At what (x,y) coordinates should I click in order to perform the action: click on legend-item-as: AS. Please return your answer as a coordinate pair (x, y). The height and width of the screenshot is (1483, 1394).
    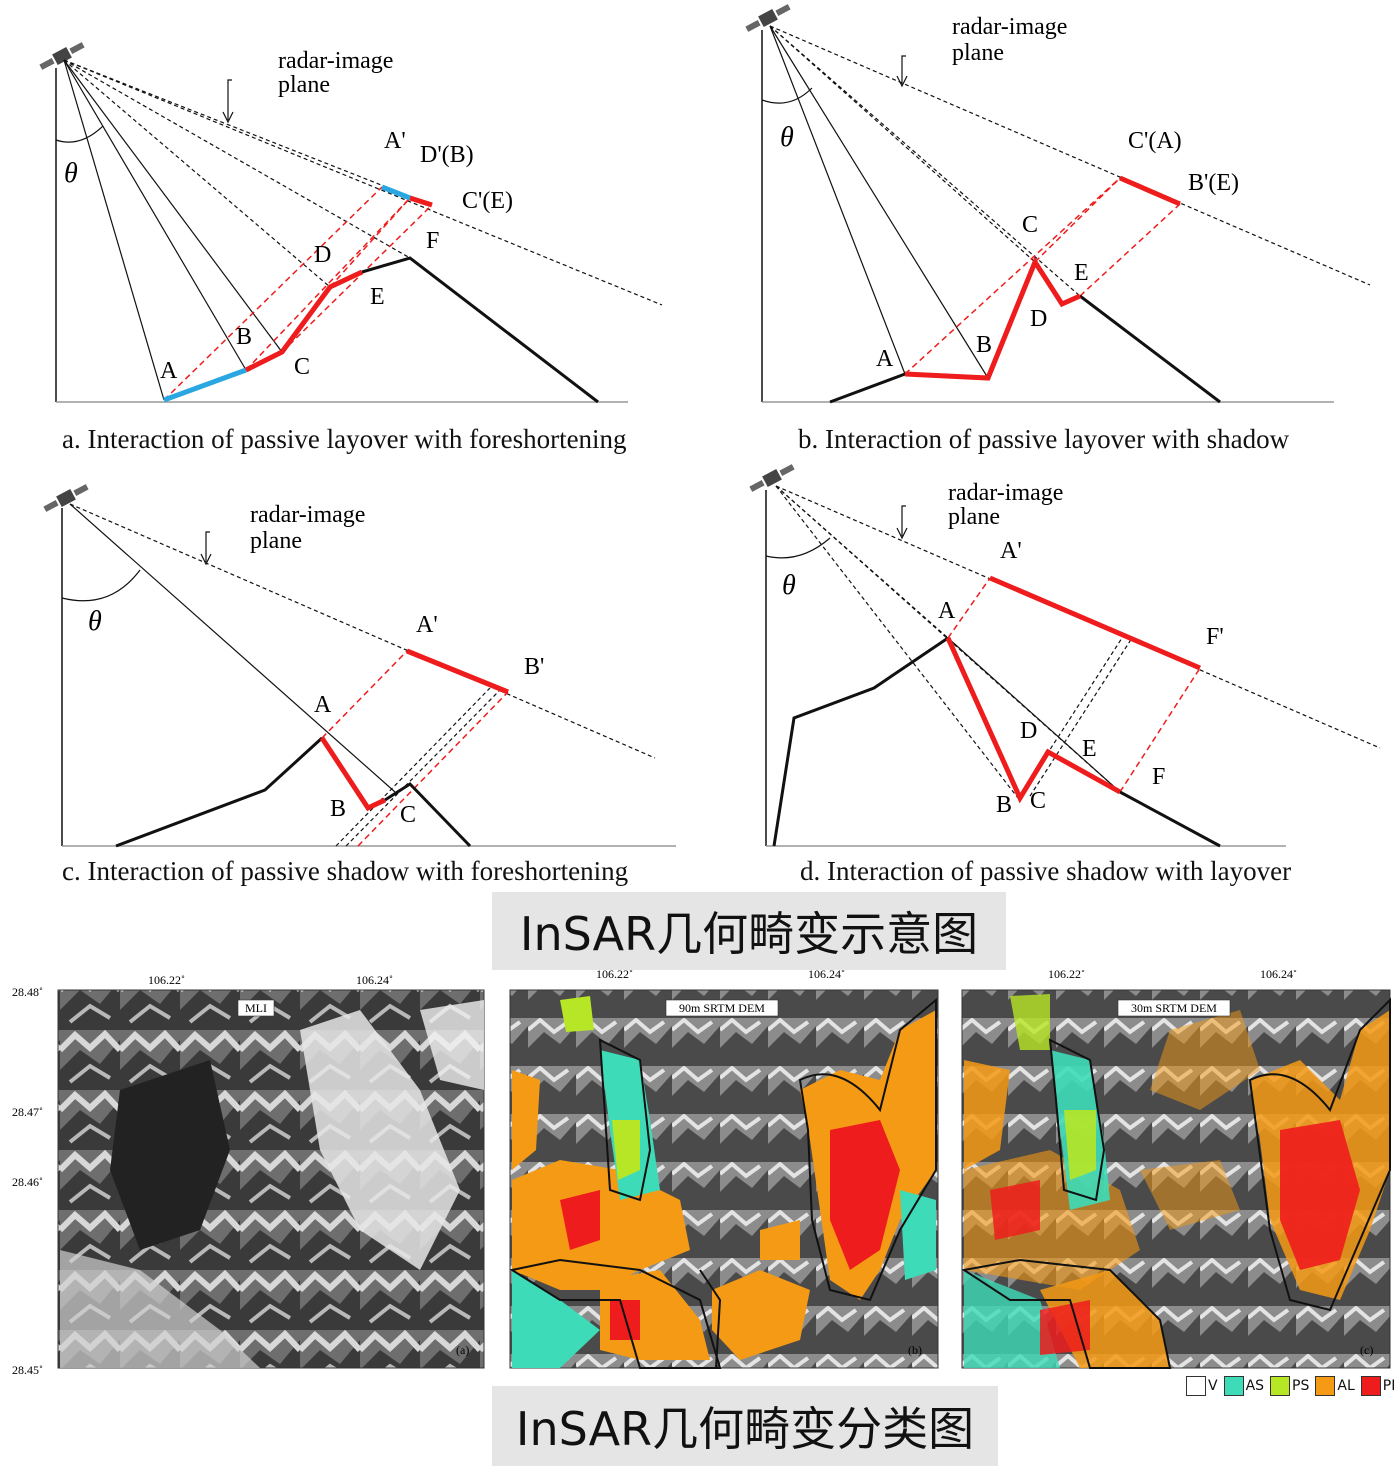
    Looking at the image, I should click on (1243, 1386).